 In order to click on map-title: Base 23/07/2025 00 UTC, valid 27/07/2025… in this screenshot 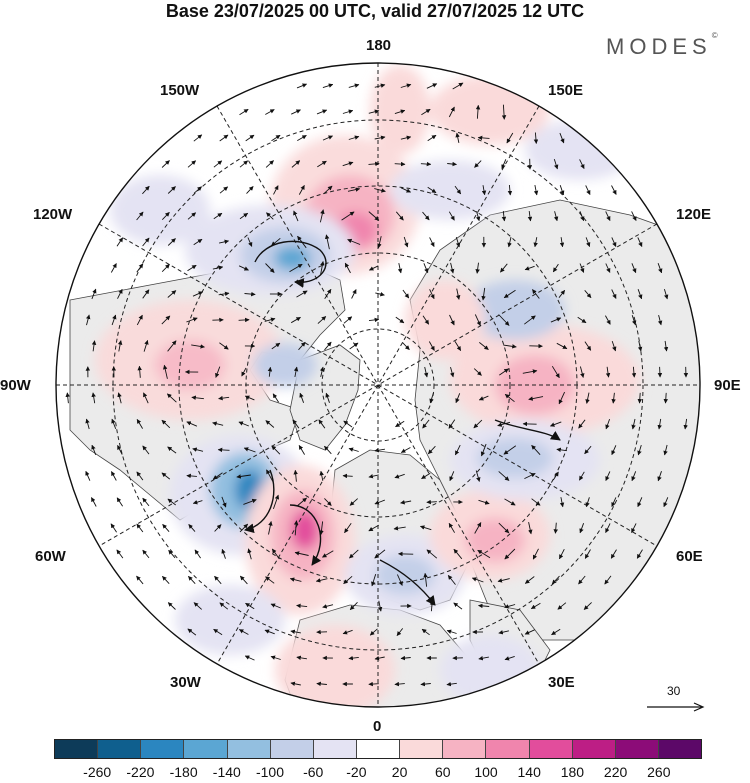, I will do `click(375, 11)`.